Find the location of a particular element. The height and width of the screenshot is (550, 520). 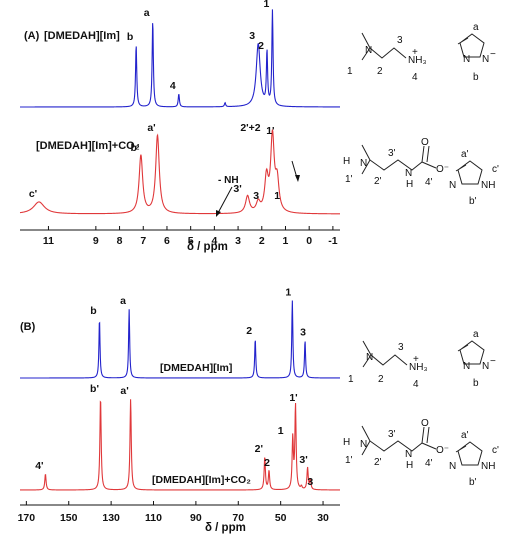

imidazolate-structure-b: N N − a b is located at coordinates (476, 359).